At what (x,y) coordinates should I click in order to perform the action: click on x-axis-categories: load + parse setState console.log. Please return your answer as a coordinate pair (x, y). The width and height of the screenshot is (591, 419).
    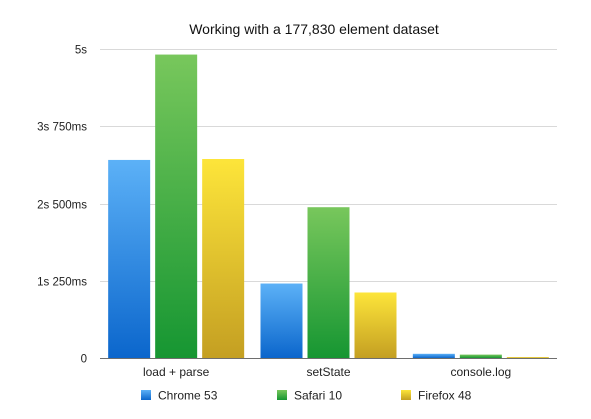
    Looking at the image, I should click on (327, 372).